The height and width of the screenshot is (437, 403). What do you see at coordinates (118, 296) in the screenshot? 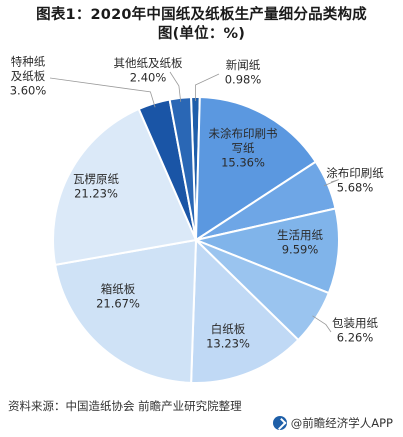
I see `slice-label: 箱纸板 21.67%` at bounding box center [118, 296].